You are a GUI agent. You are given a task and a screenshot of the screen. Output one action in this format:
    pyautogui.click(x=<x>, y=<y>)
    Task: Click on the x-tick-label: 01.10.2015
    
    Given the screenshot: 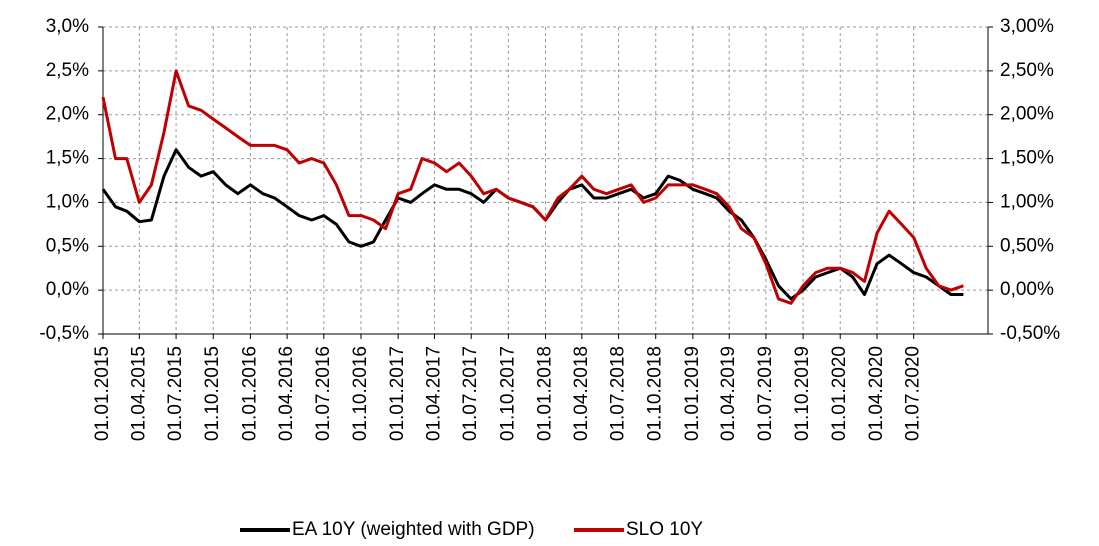 What is the action you would take?
    pyautogui.click(x=212, y=393)
    